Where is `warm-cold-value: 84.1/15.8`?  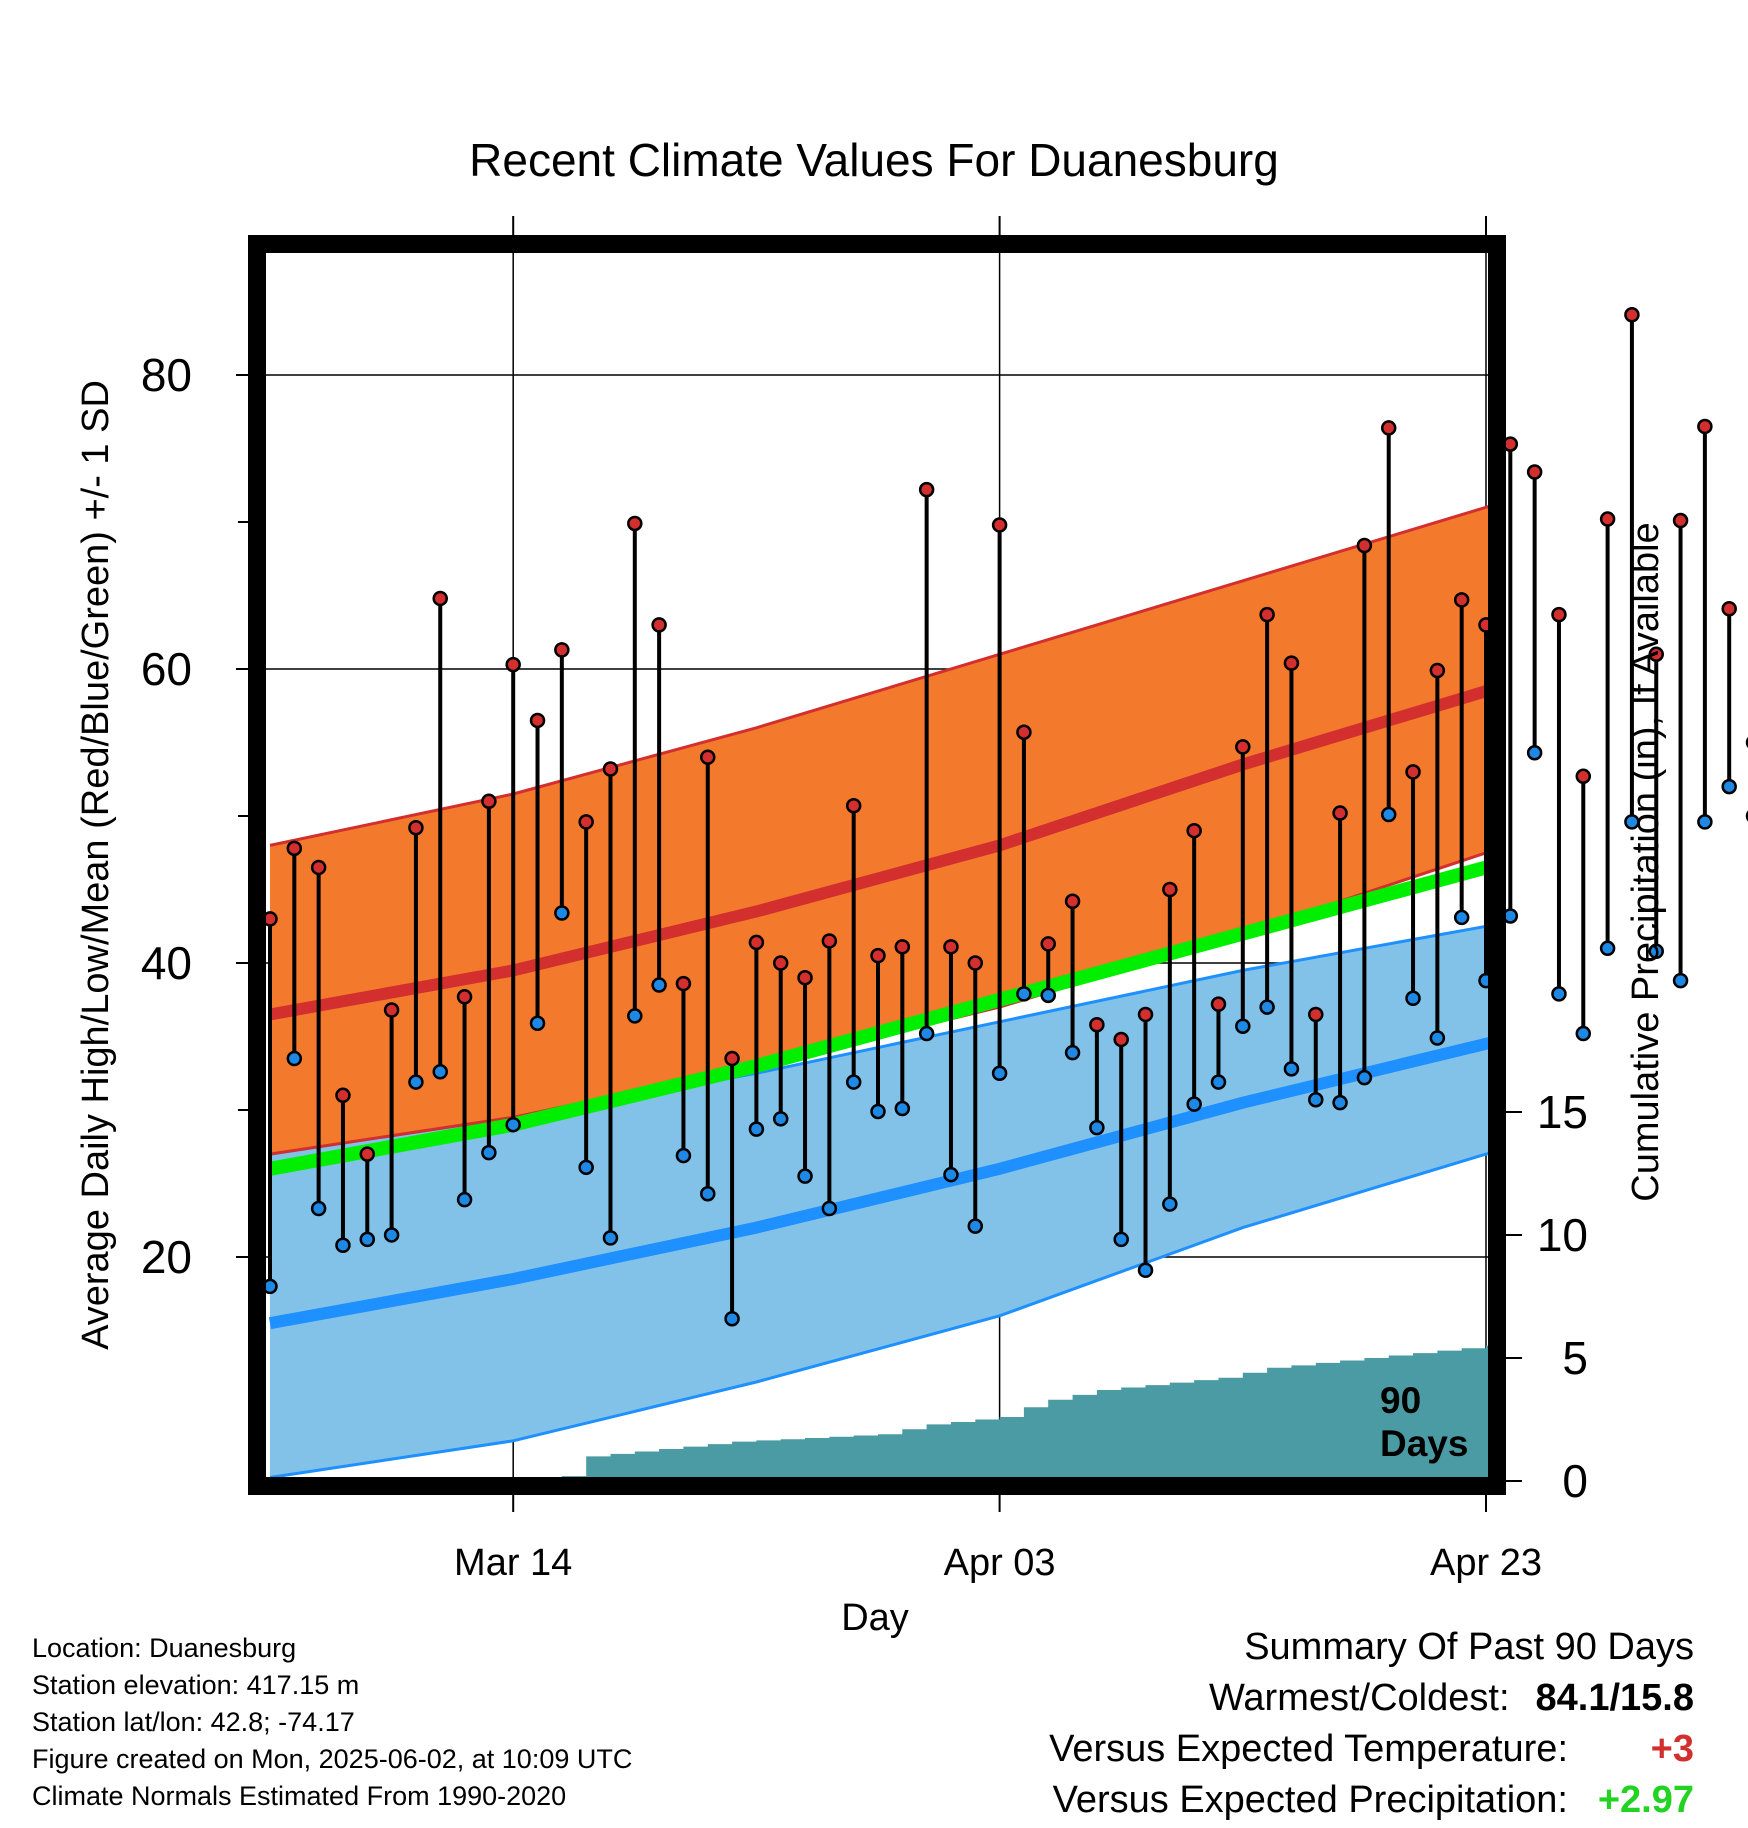 warm-cold-value: 84.1/15.8 is located at coordinates (1614, 1698).